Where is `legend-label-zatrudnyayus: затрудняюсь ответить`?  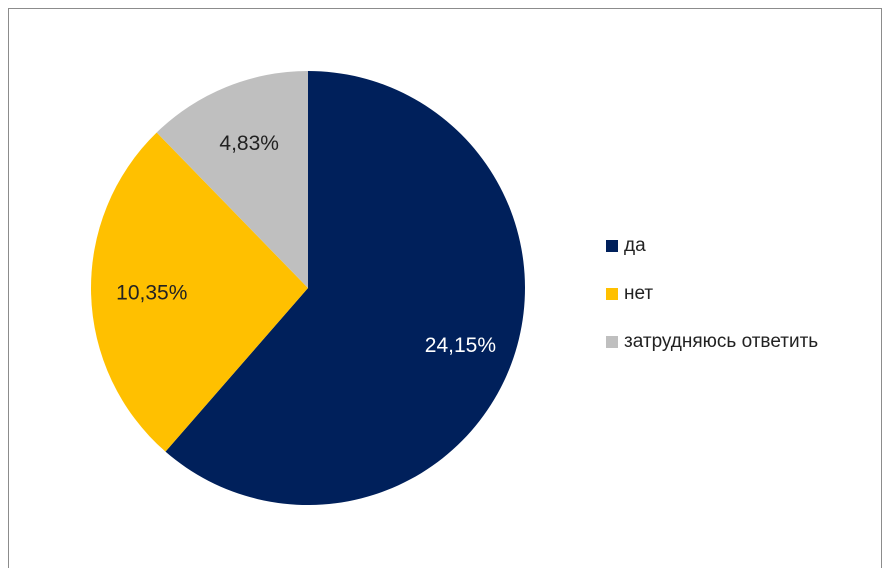 legend-label-zatrudnyayus: затрудняюсь ответить is located at coordinates (721, 341).